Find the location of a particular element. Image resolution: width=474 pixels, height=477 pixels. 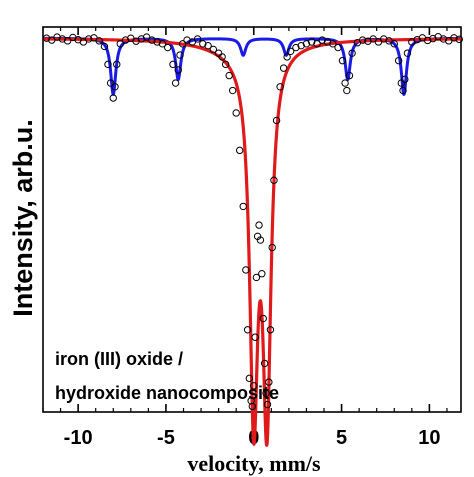

x-tick-label: -10 is located at coordinates (78, 438).